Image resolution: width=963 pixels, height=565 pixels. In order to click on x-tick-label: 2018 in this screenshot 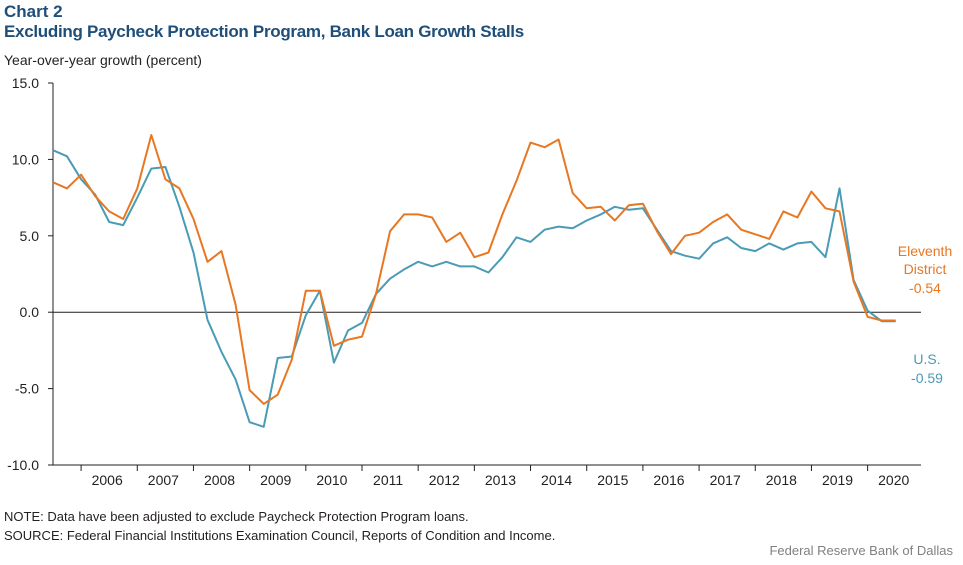, I will do `click(781, 480)`.